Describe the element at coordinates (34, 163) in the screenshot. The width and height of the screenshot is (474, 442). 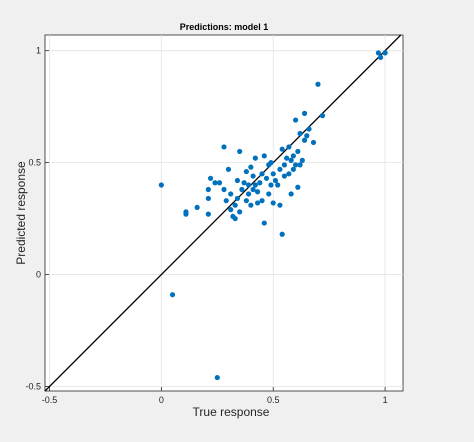
I see `y-tick-label: 0.5` at that location.